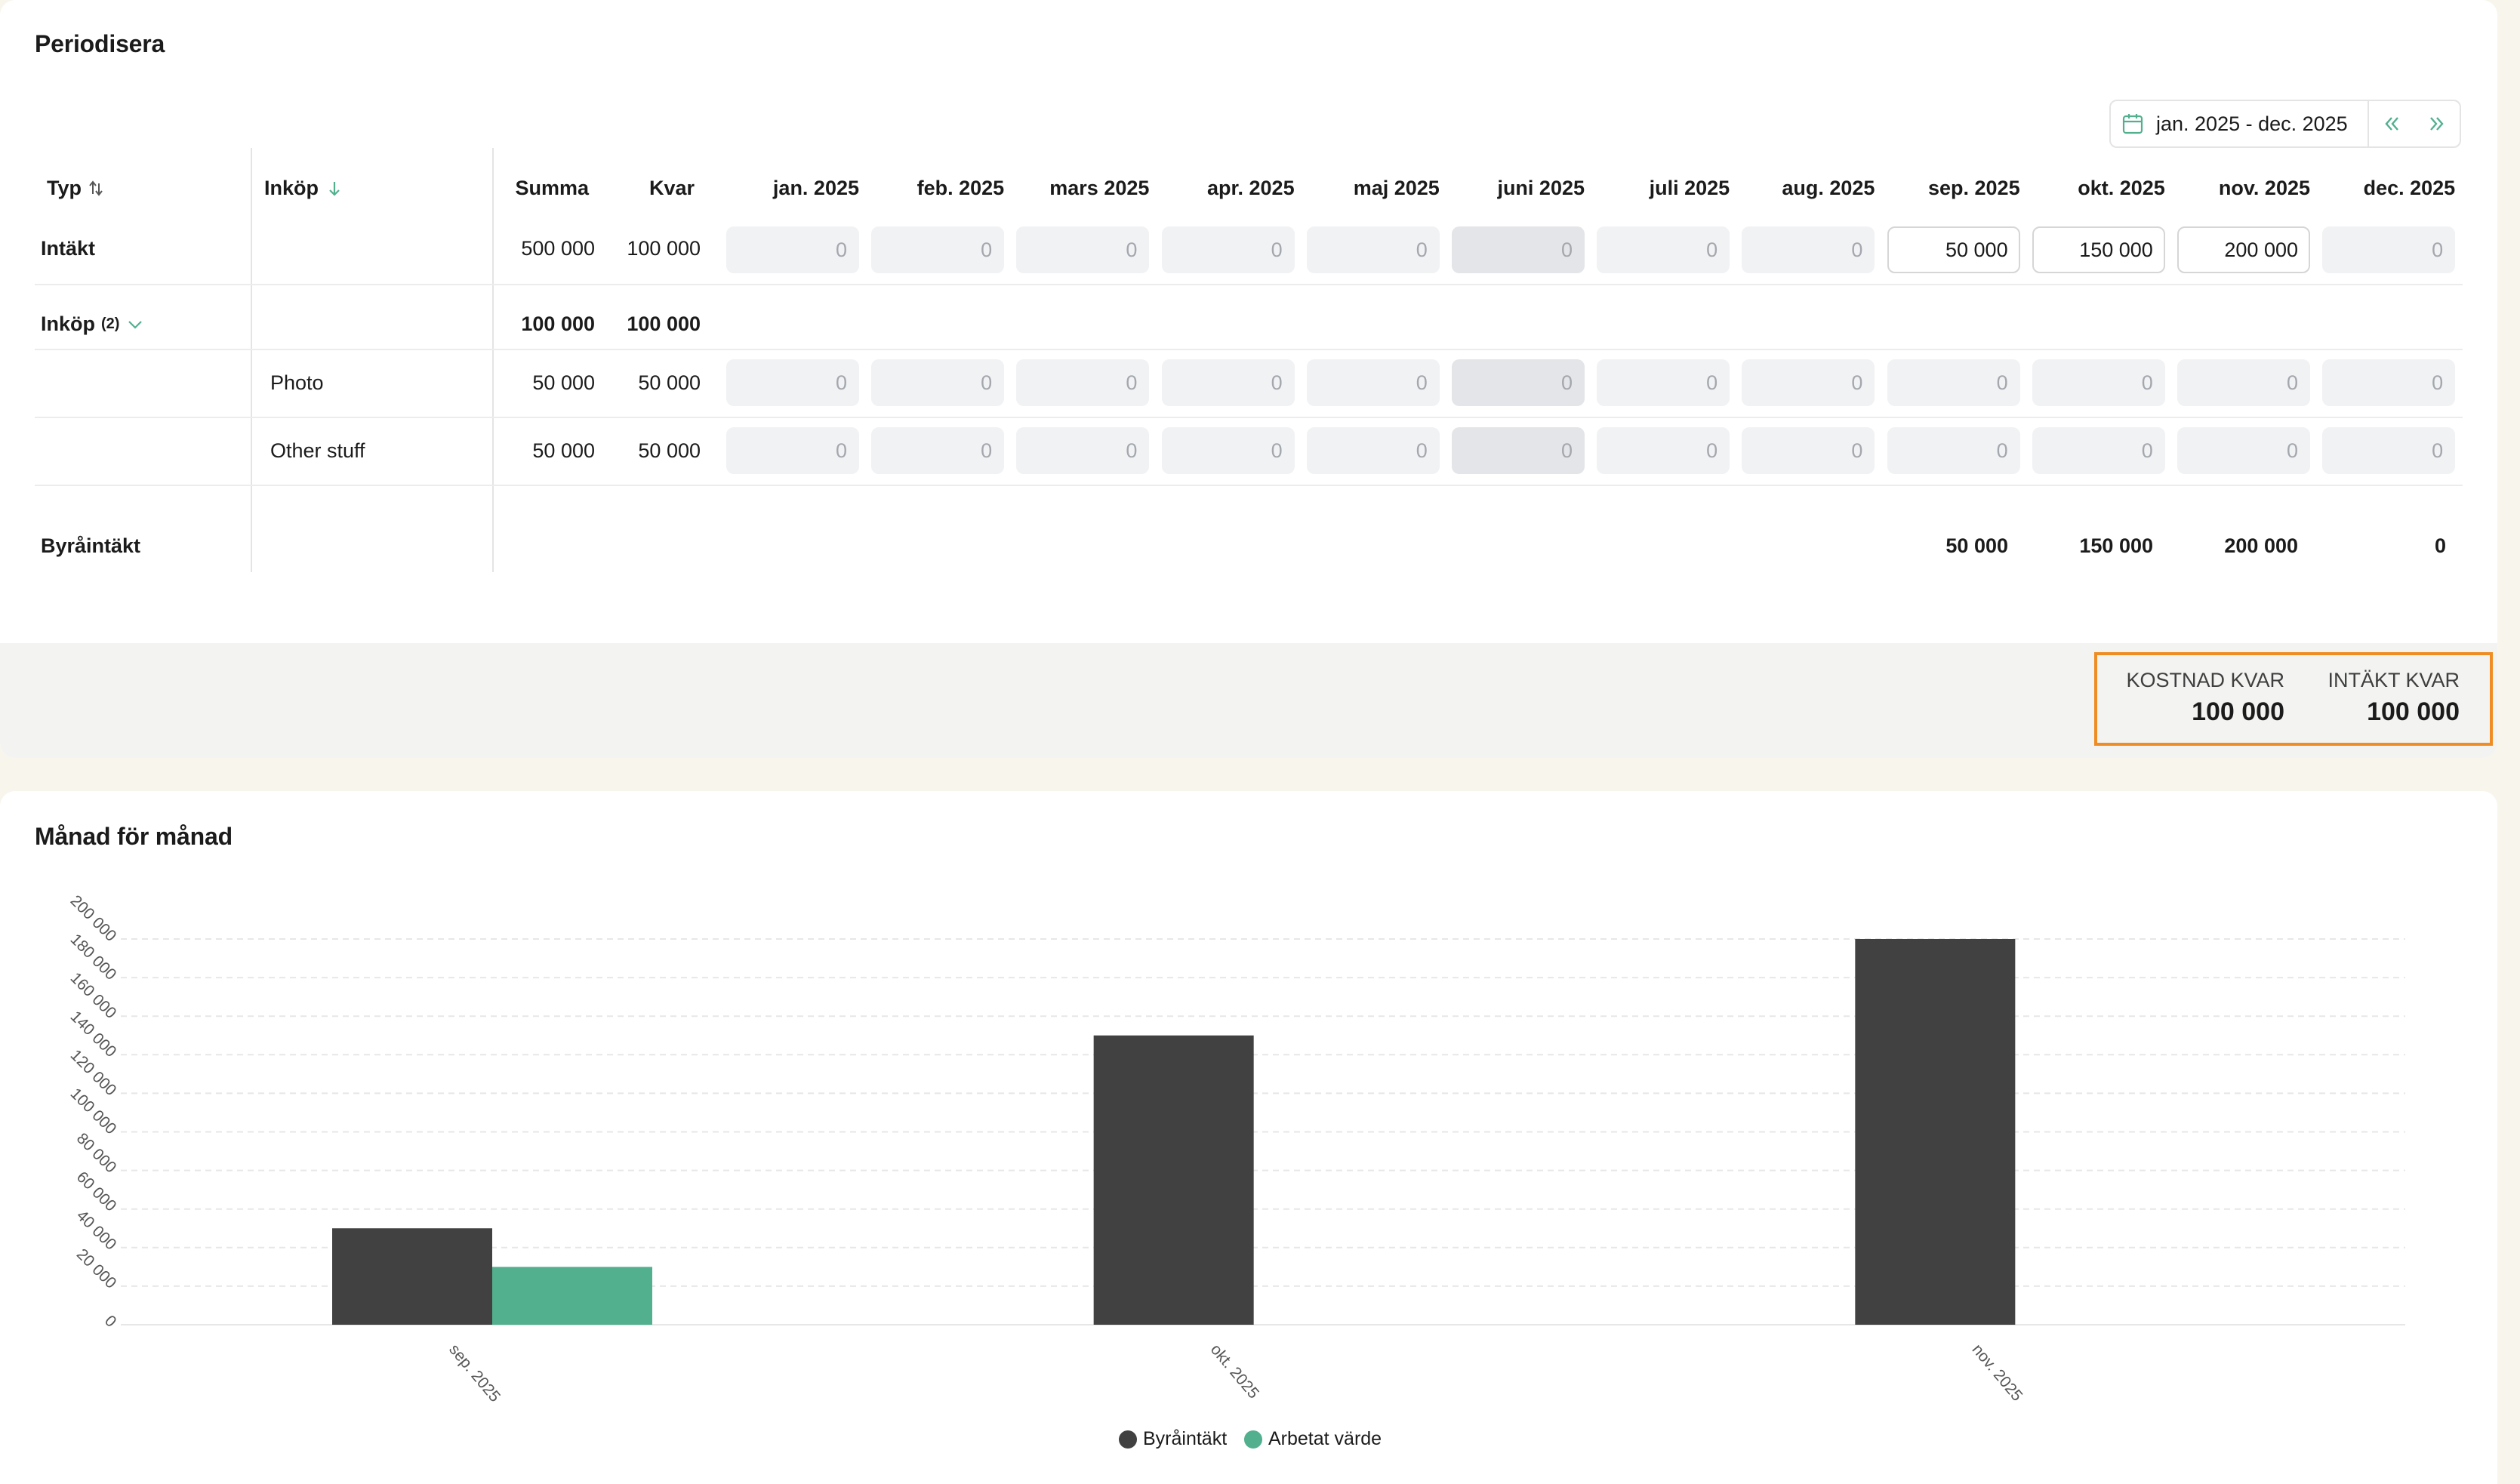 The image size is (2520, 1484). What do you see at coordinates (1251, 188) in the screenshot?
I see `header-month: apr. 2025` at bounding box center [1251, 188].